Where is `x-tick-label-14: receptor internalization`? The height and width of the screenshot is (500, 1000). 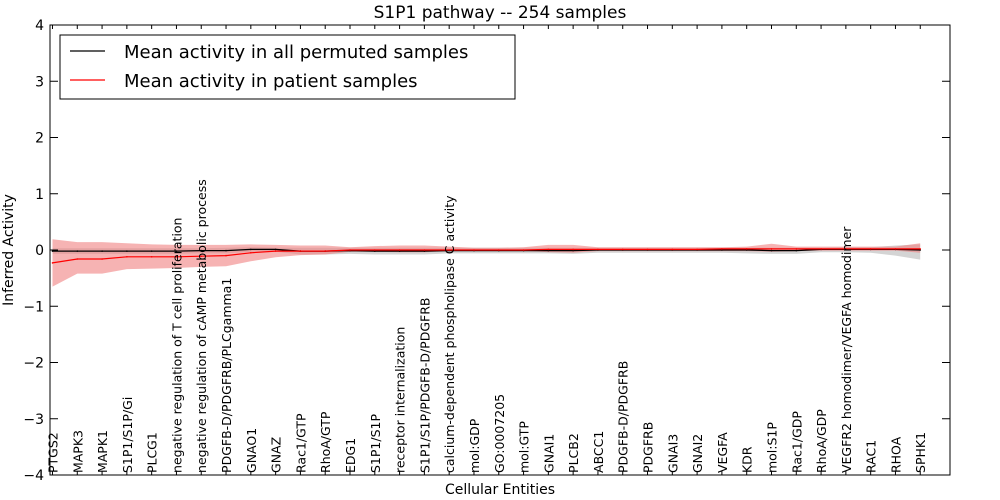
x-tick-label-14: receptor internalization is located at coordinates (400, 400).